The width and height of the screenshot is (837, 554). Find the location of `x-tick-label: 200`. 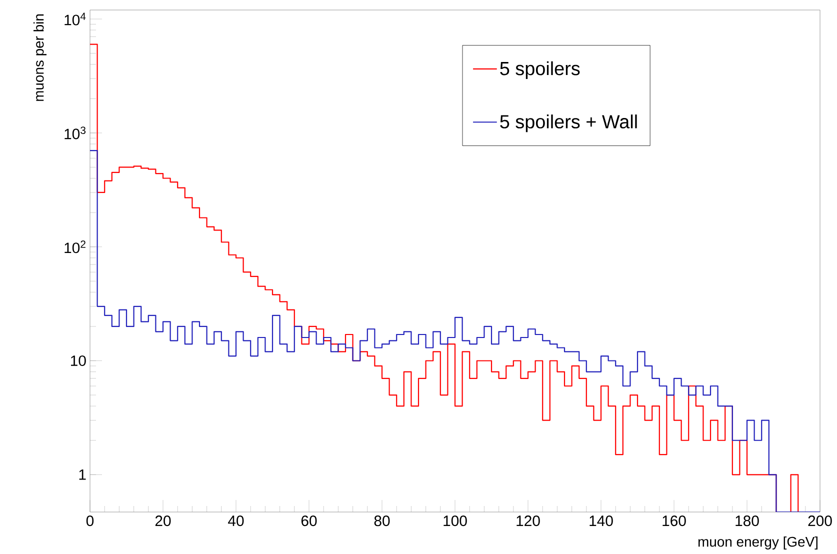

x-tick-label: 200 is located at coordinates (820, 521).